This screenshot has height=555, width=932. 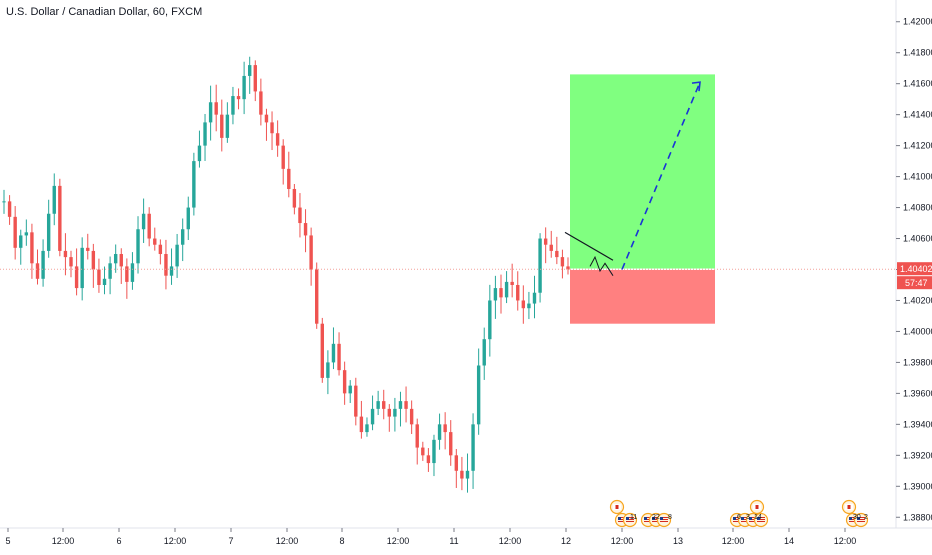 What do you see at coordinates (917, 300) in the screenshot?
I see `price-tick-label: 1.40200` at bounding box center [917, 300].